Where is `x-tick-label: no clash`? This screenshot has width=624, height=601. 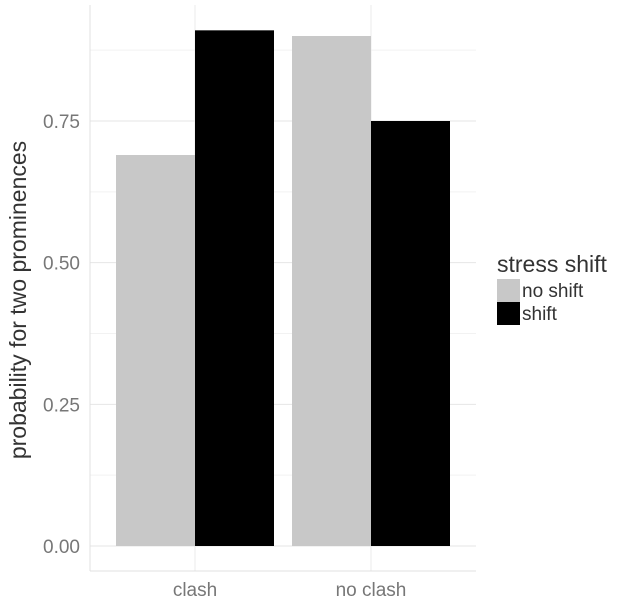
x-tick-label: no clash is located at coordinates (371, 590).